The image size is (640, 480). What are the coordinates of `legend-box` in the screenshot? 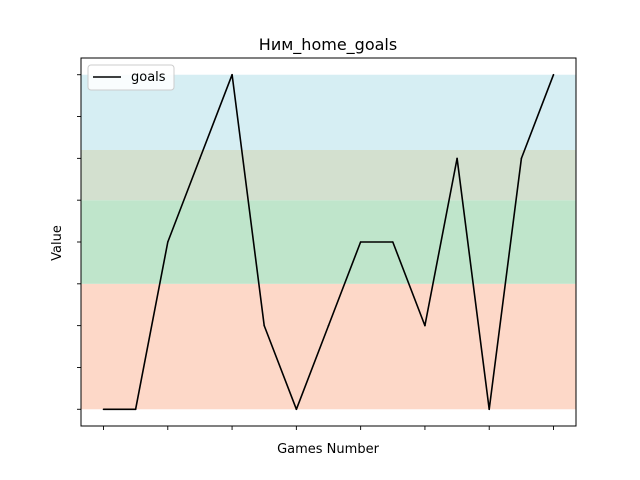 It's located at (131, 77).